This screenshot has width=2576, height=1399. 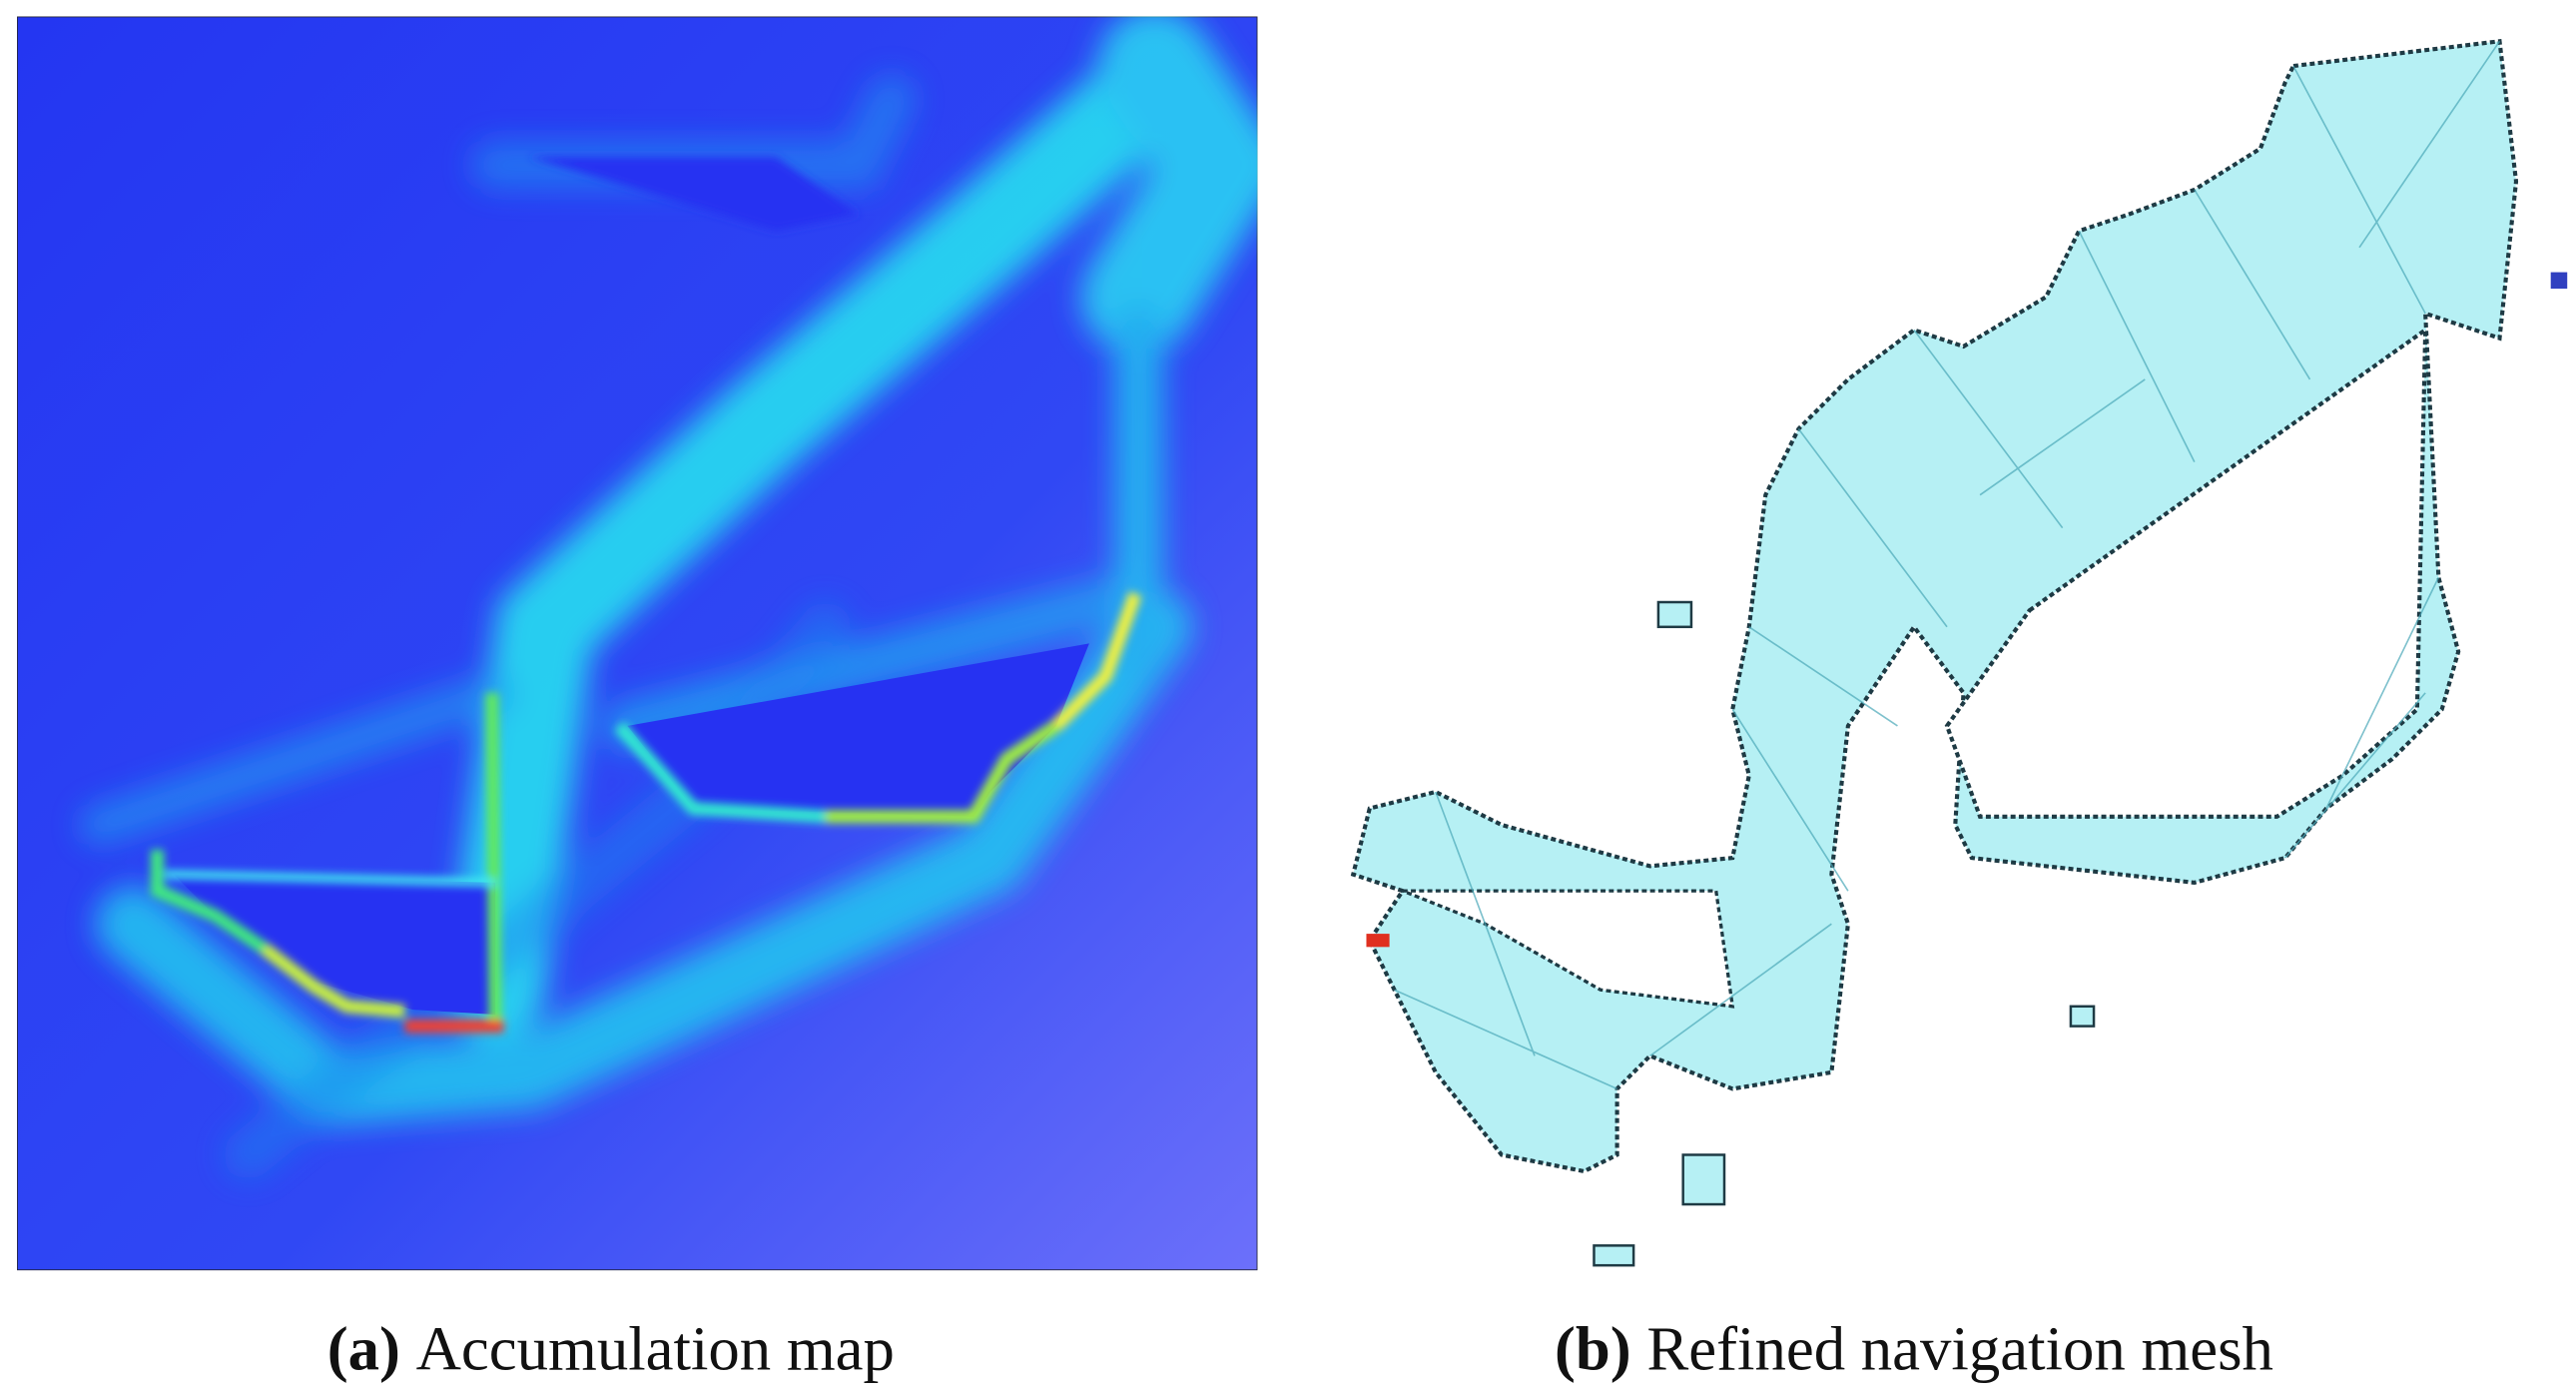 What do you see at coordinates (363, 1348) in the screenshot?
I see `panel-label: (a)` at bounding box center [363, 1348].